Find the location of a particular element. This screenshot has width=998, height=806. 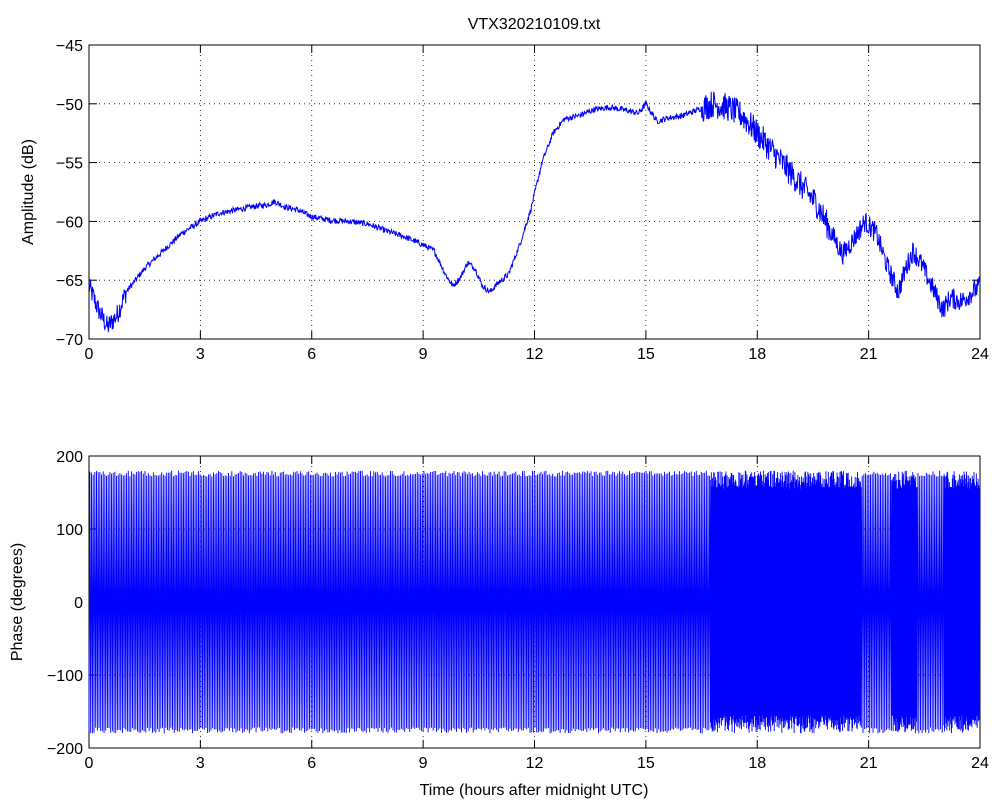

amplitude-x-tick-label: 3 is located at coordinates (200, 354).